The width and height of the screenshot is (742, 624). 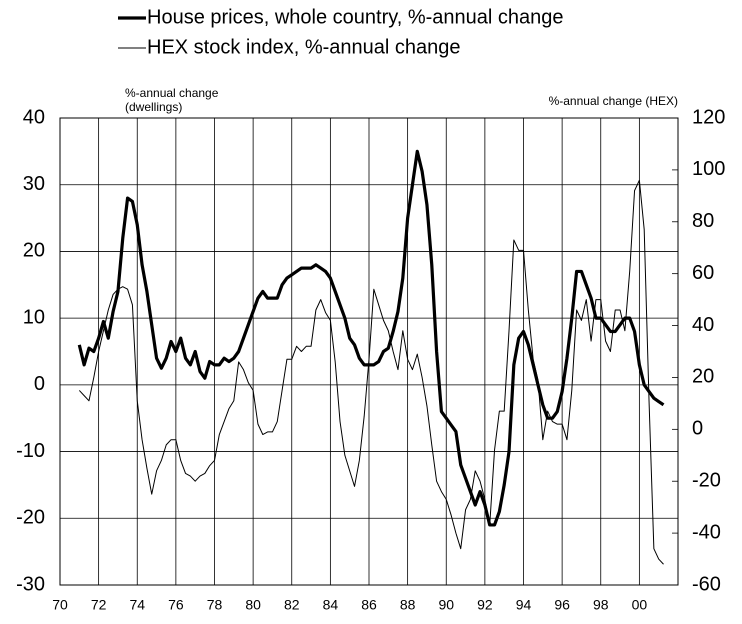 I want to click on x-tick-label: 84, so click(x=331, y=605).